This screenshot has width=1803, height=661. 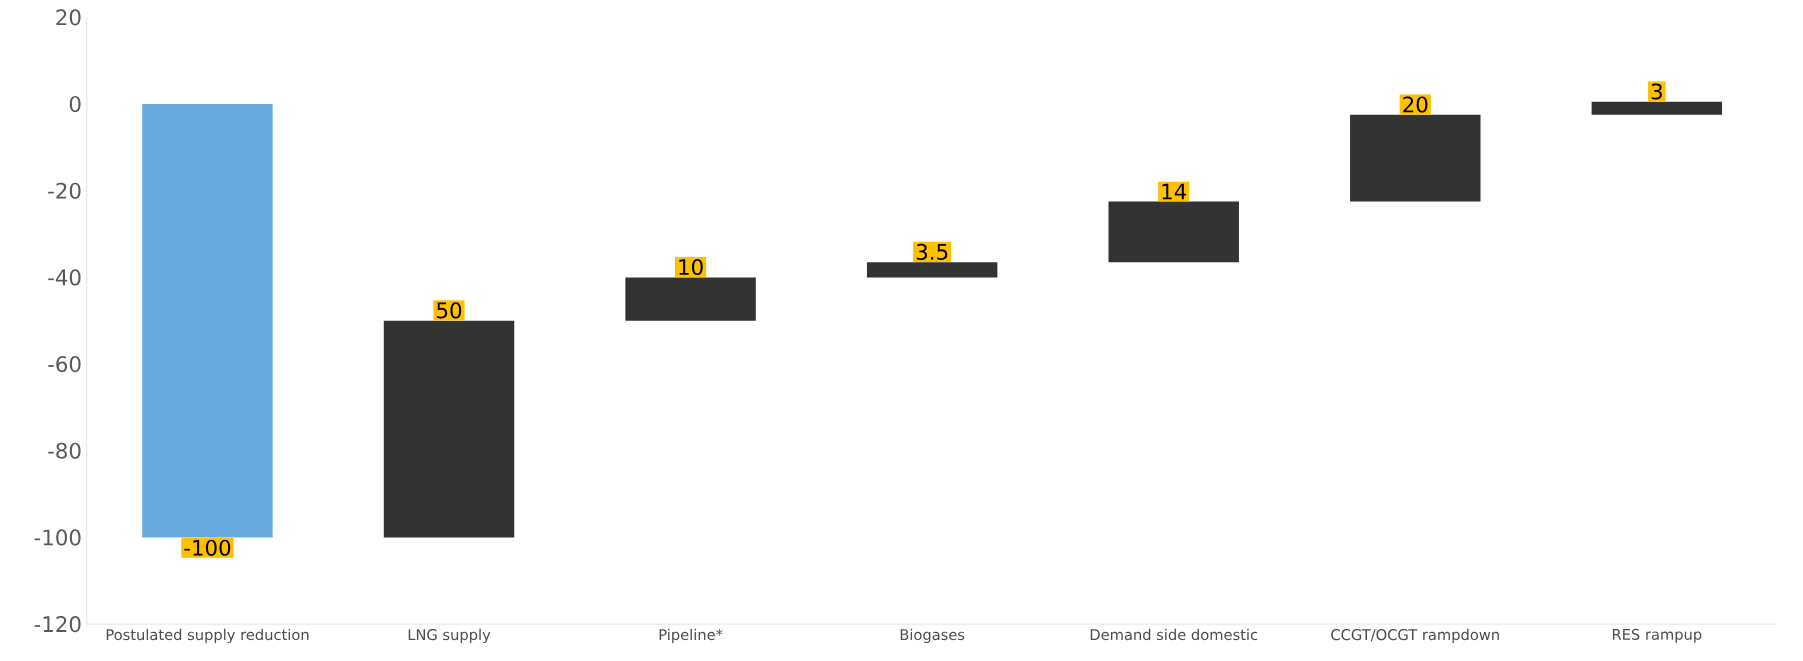 What do you see at coordinates (64, 190) in the screenshot?
I see `y-tick-label: -20` at bounding box center [64, 190].